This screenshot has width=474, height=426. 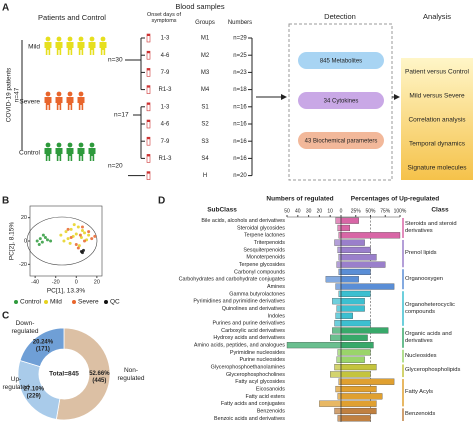 I want to click on y-tick-label: 20, so click(x=24, y=218).